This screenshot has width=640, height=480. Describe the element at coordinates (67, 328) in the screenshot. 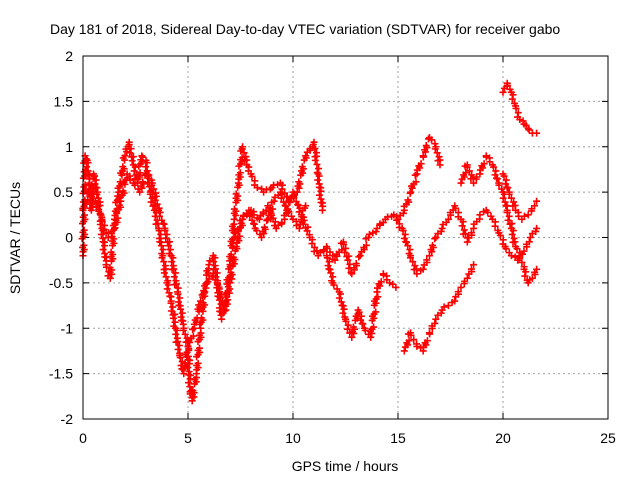

I see `y-tick-label: -1` at that location.